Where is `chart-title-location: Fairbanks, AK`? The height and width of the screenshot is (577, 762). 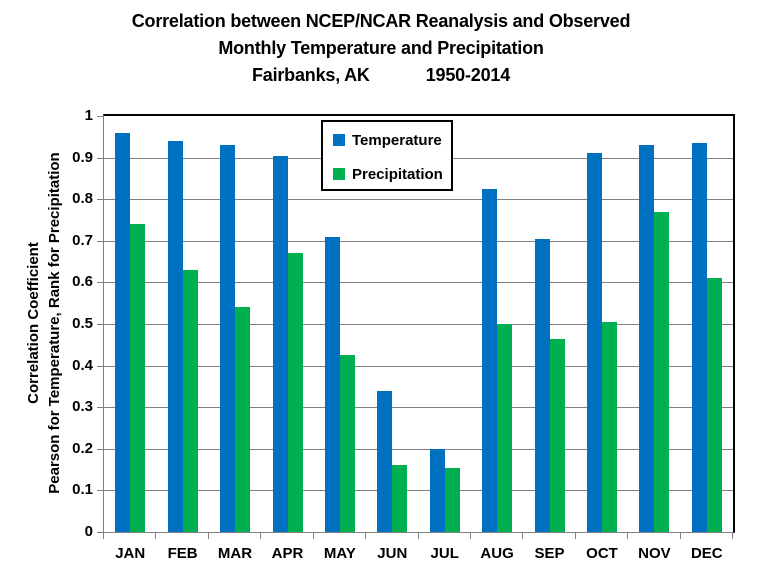
chart-title-location: Fairbanks, AK is located at coordinates (310, 75).